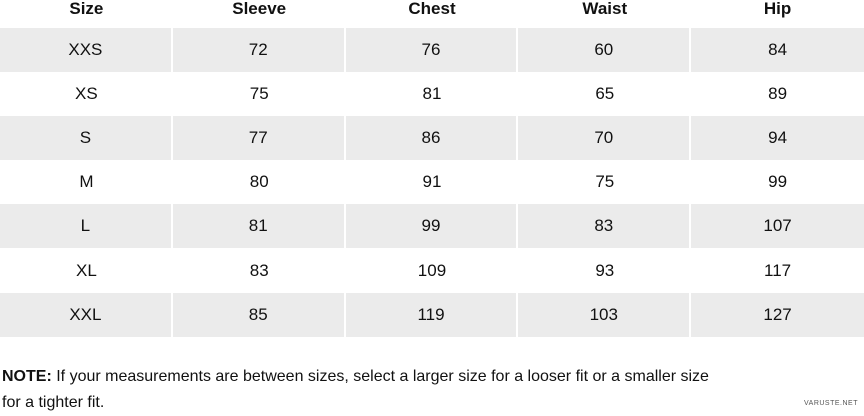  Describe the element at coordinates (777, 9) in the screenshot. I see `header-cell: Hip` at that location.